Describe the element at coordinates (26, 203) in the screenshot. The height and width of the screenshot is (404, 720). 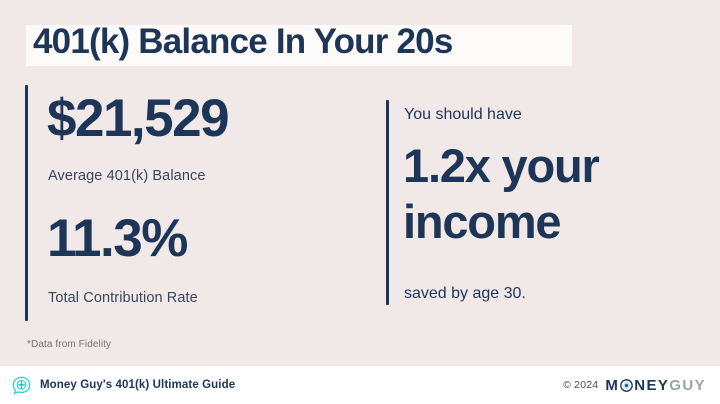
I see `left-column-divider-rule` at that location.